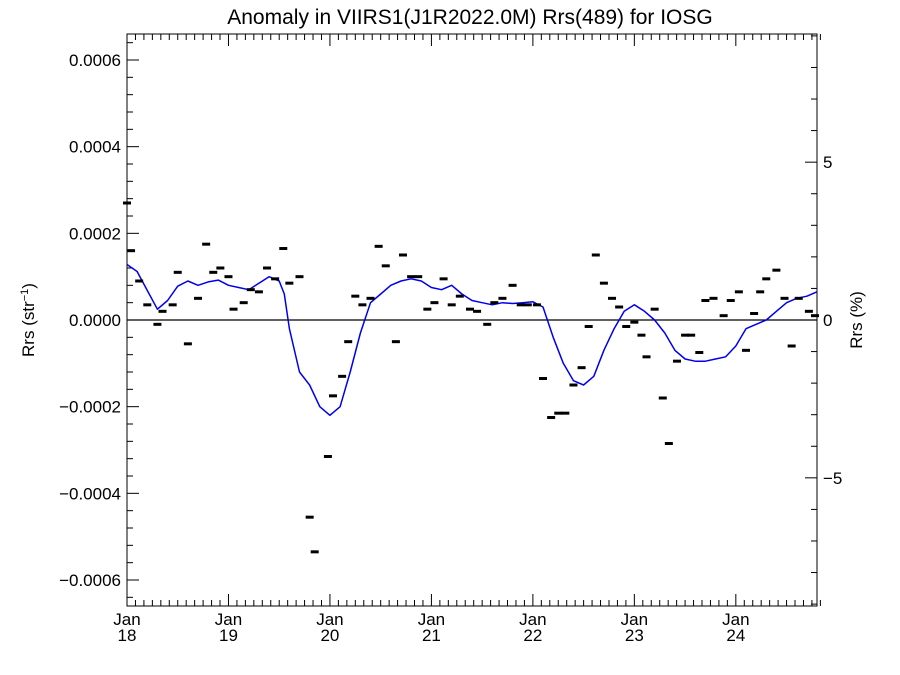  Describe the element at coordinates (28, 286) in the screenshot. I see `y-axis-left-title-close: )` at that location.